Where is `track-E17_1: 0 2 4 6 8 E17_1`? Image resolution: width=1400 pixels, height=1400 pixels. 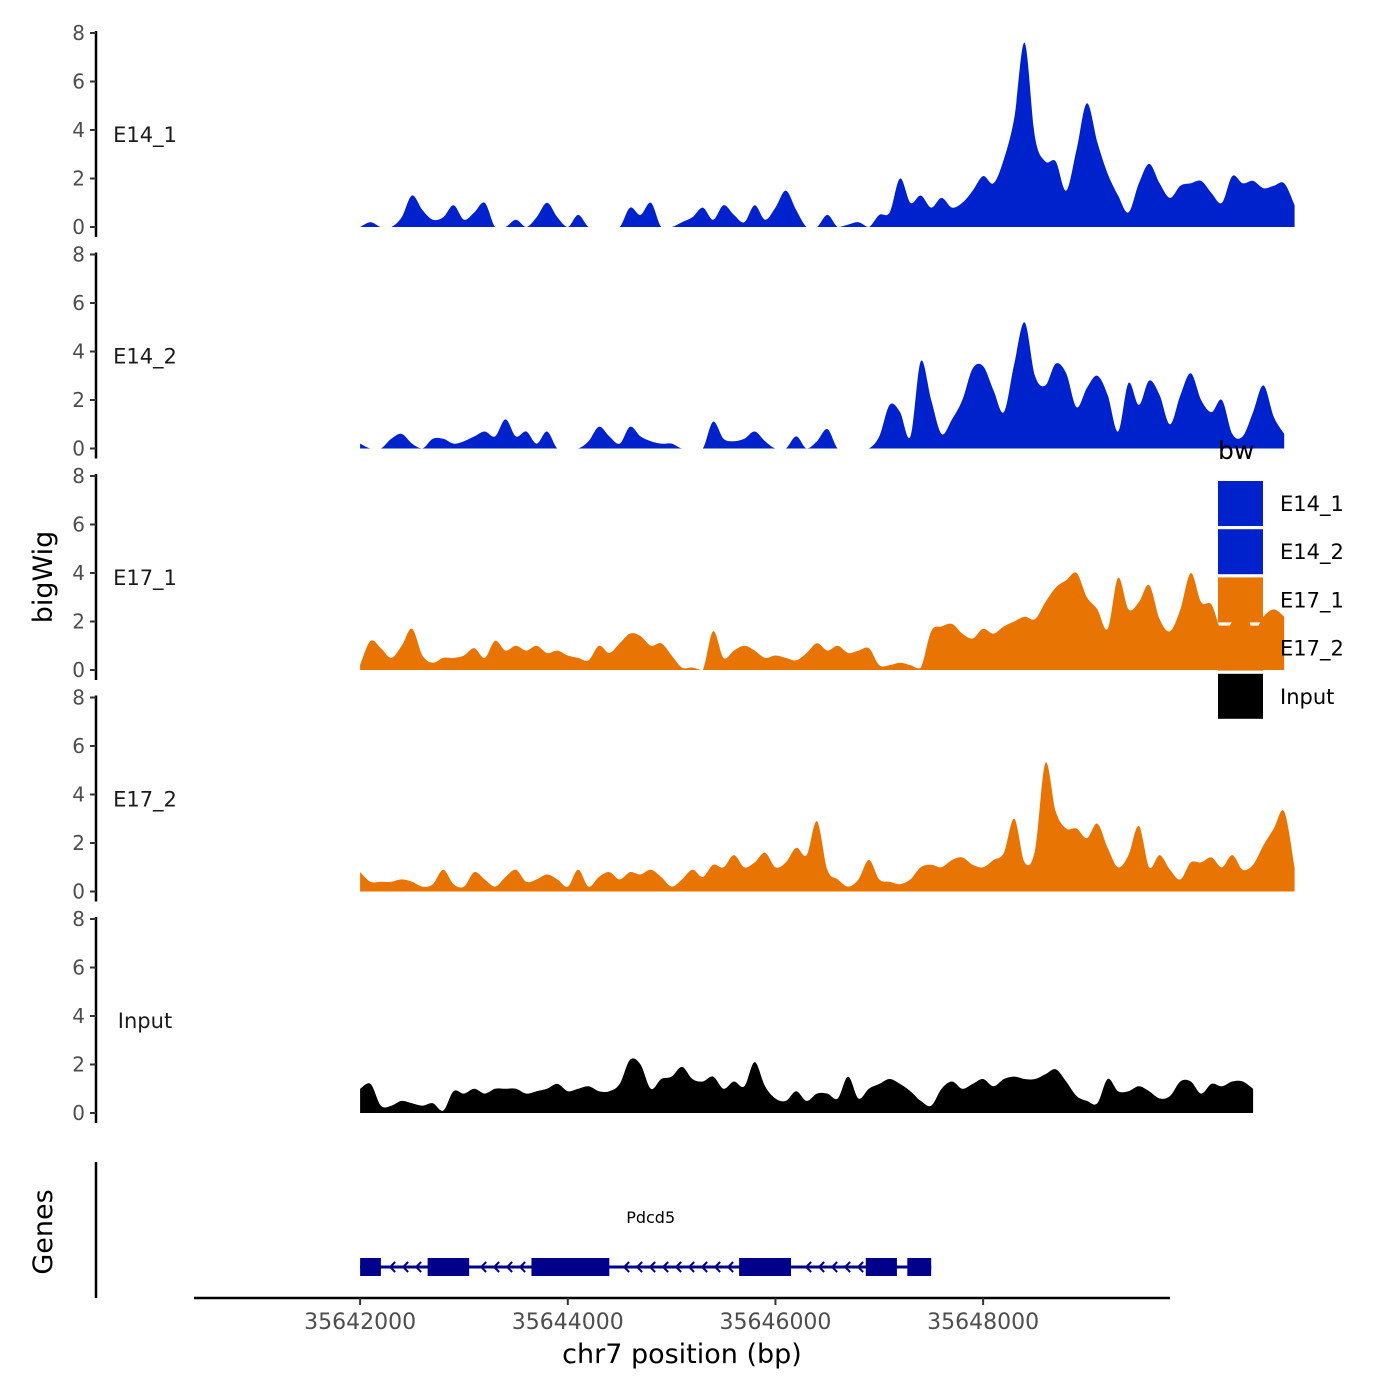 track-E17_1: 0 2 4 6 8 E17_1 is located at coordinates (678, 573).